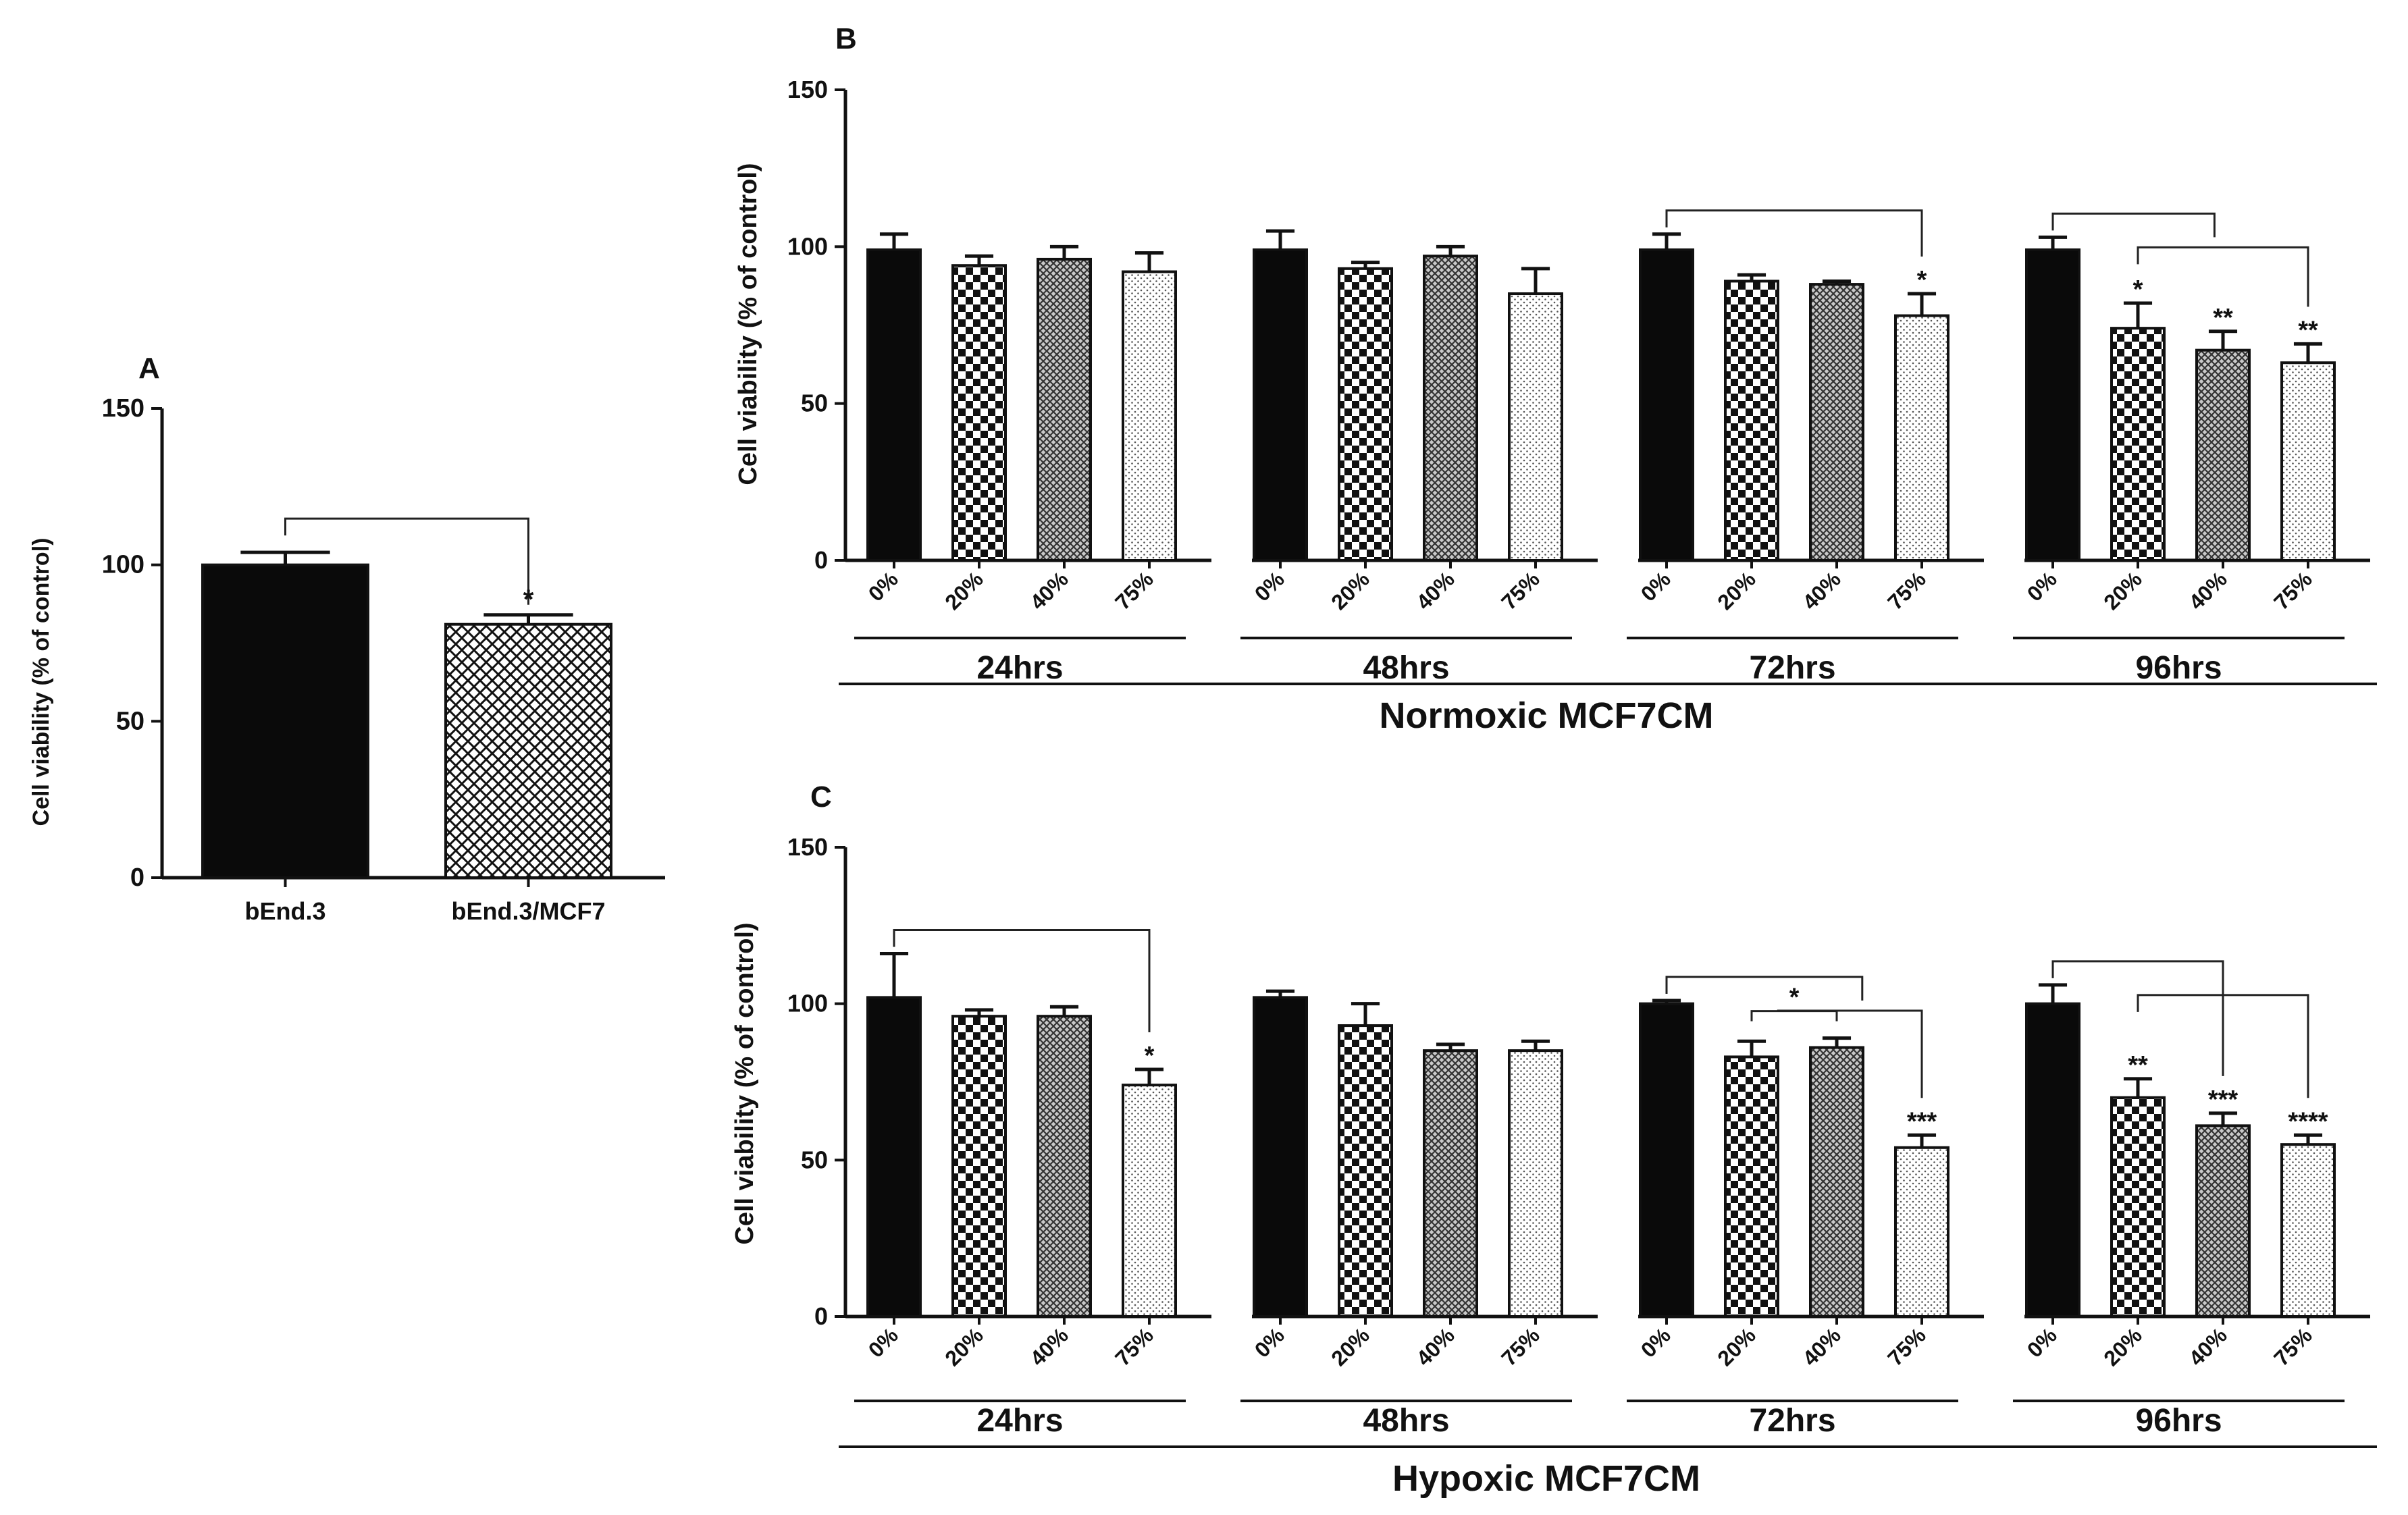  I want to click on panel-b-y-tick-label: 100, so click(807, 246).